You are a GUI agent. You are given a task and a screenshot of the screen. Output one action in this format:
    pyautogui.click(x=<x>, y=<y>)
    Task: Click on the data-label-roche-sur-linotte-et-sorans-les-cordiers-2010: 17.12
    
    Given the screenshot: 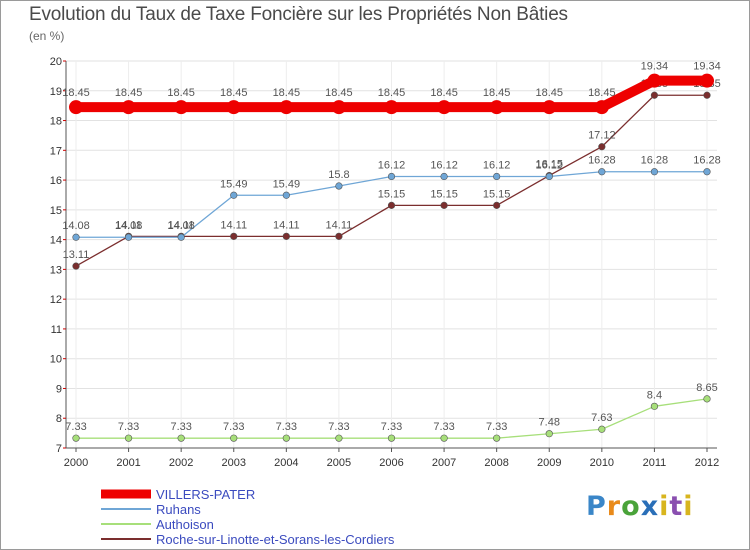 What is the action you would take?
    pyautogui.click(x=602, y=136)
    